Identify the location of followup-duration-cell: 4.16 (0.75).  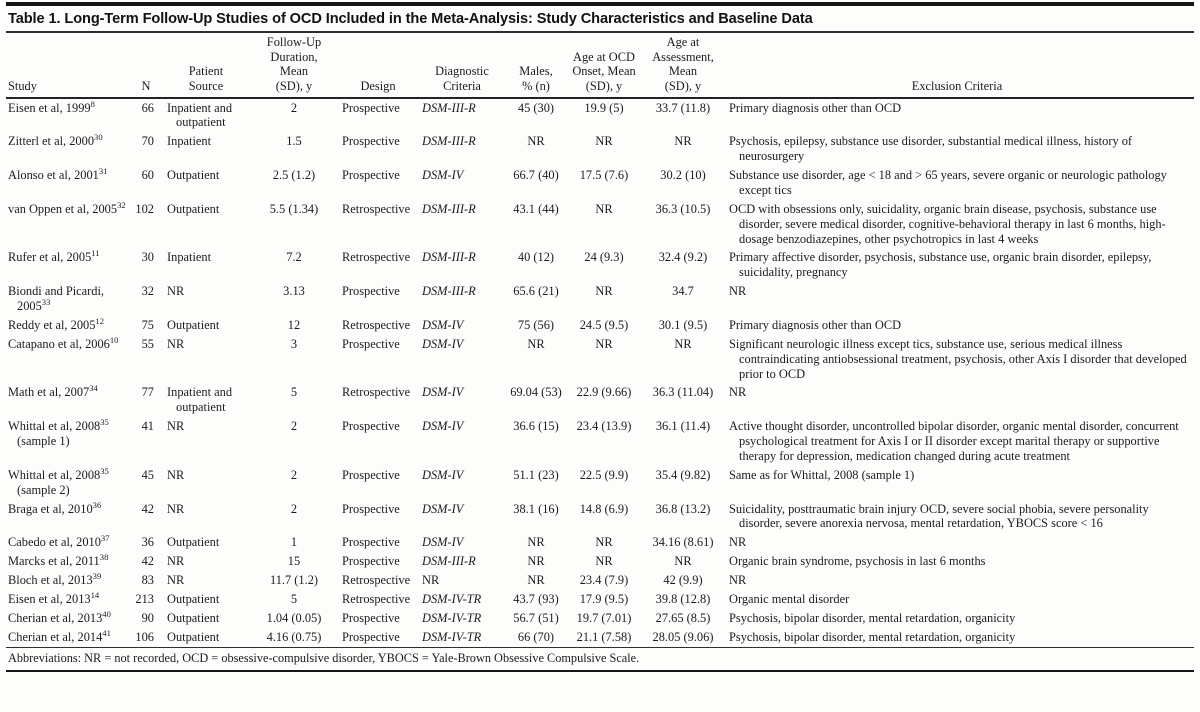
(294, 636).